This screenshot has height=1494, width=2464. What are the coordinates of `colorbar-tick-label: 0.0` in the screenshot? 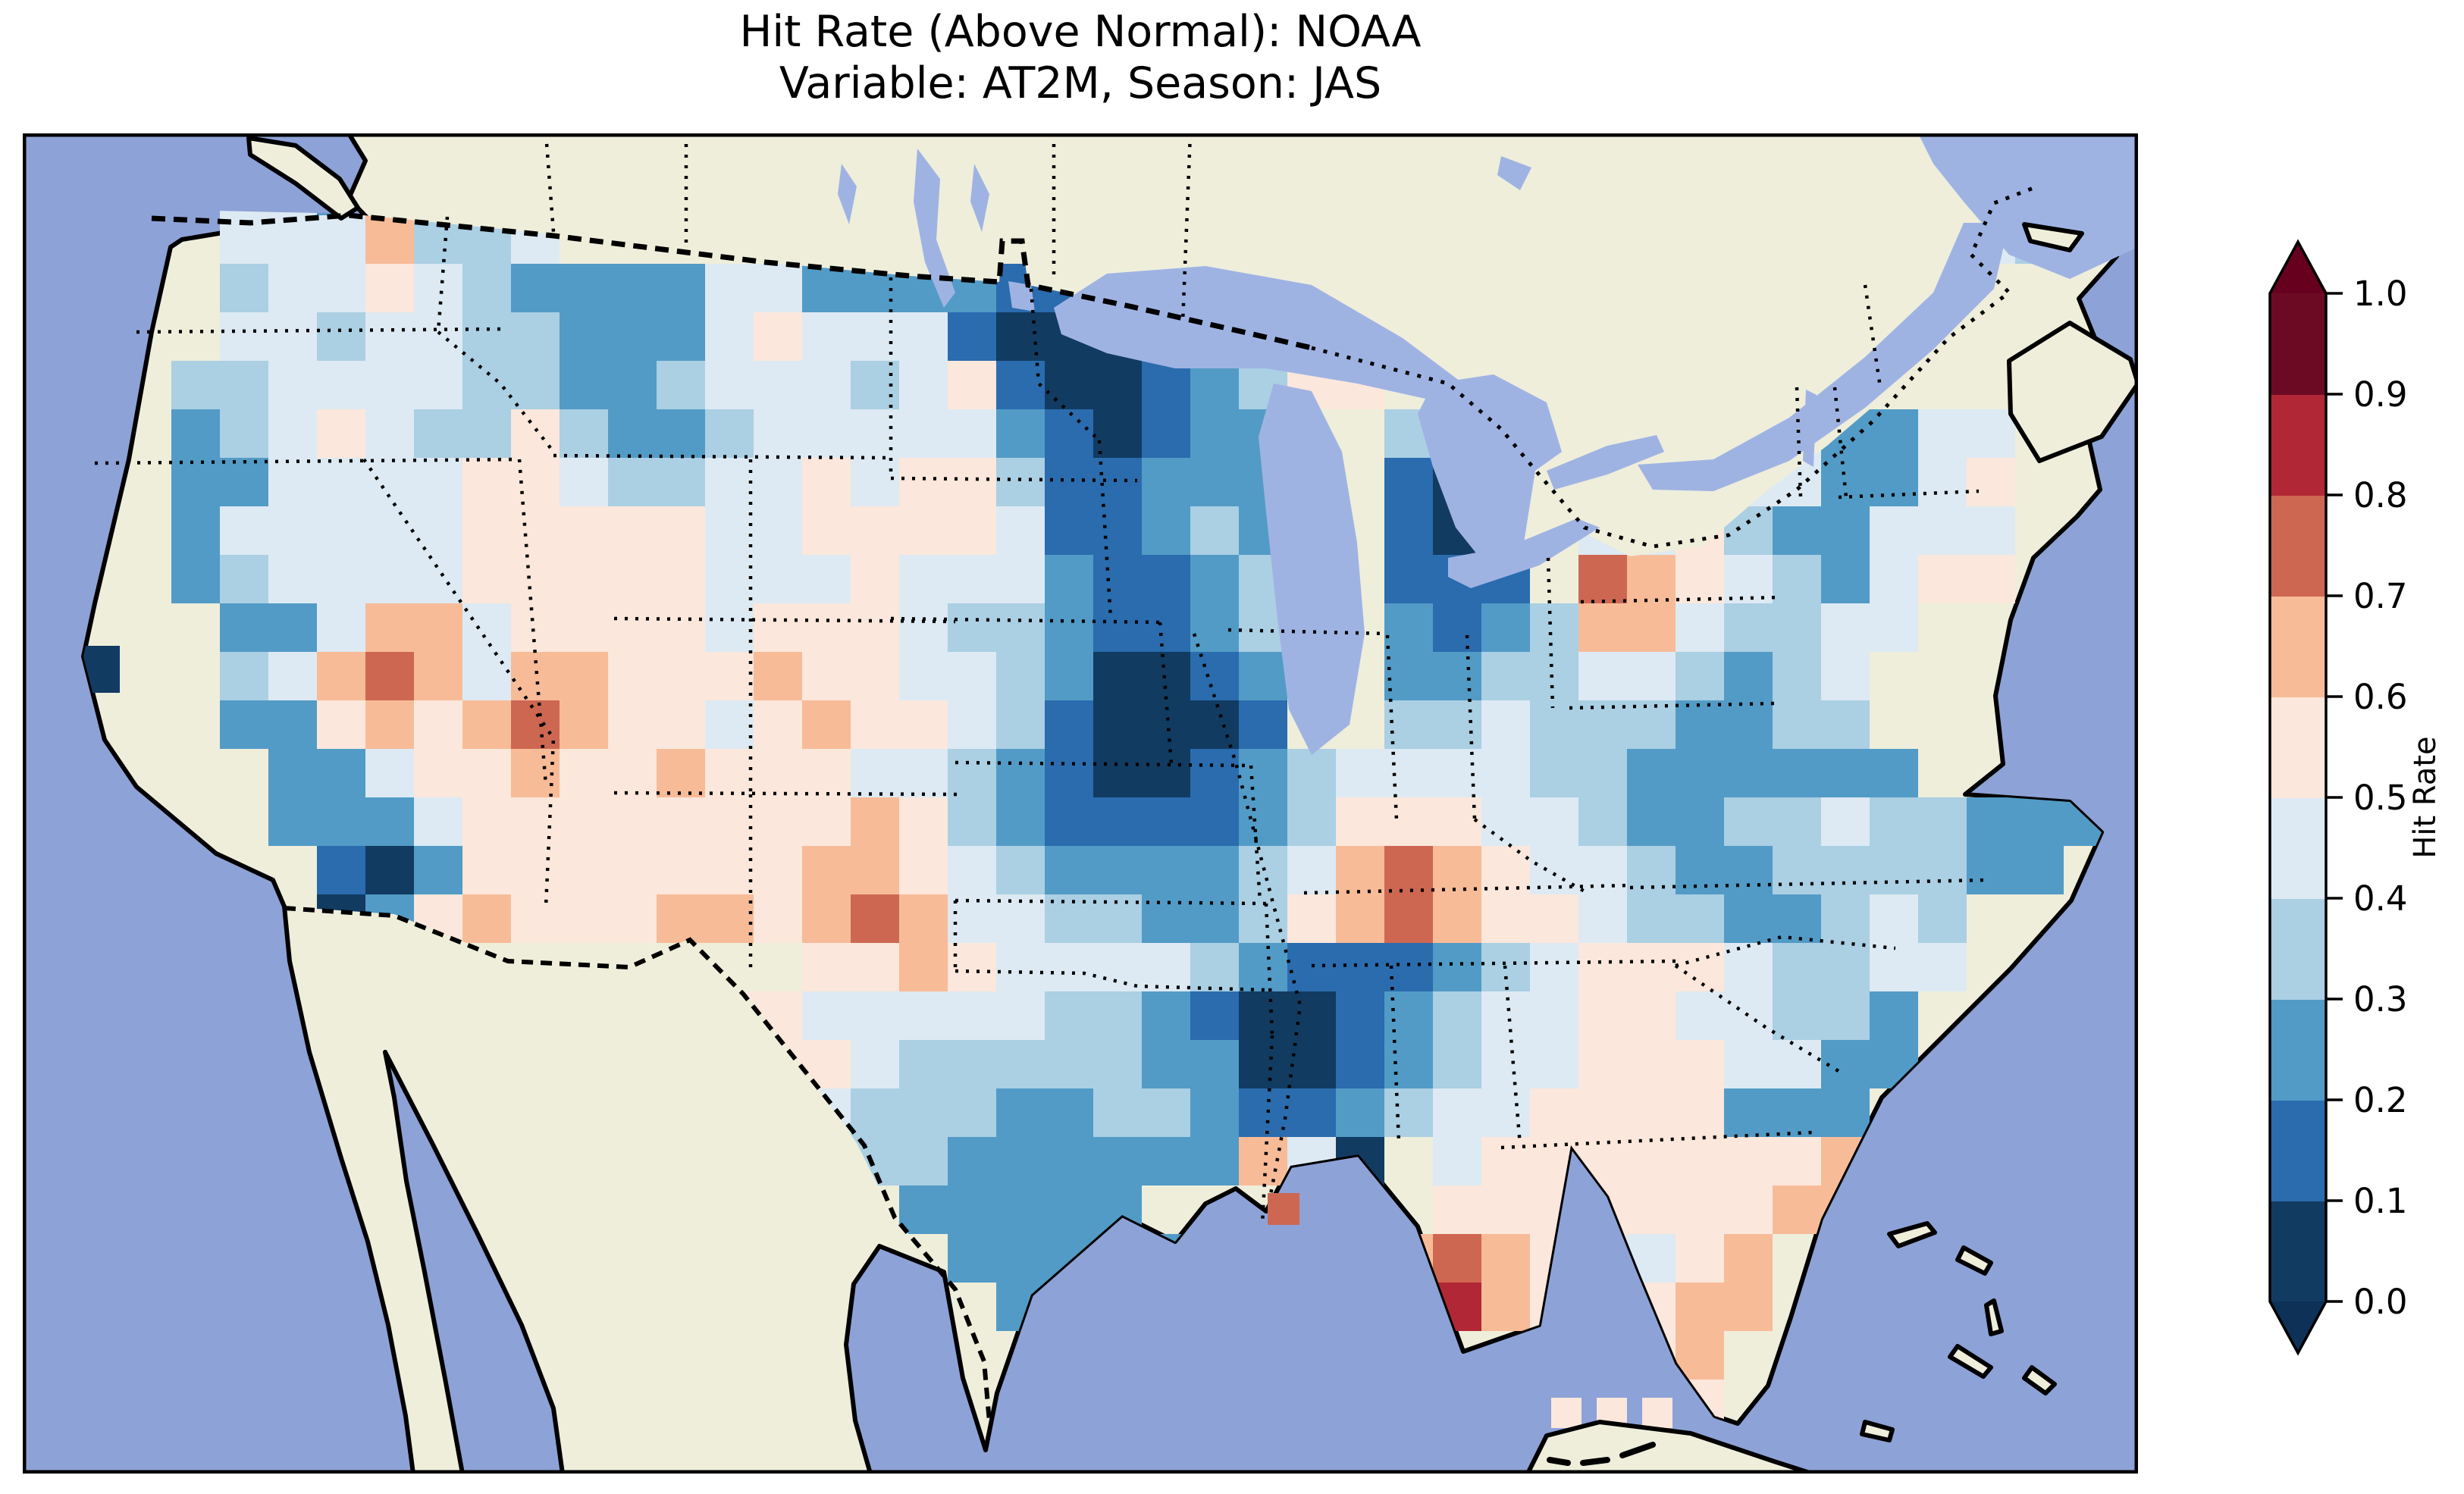 It's located at (2381, 1302).